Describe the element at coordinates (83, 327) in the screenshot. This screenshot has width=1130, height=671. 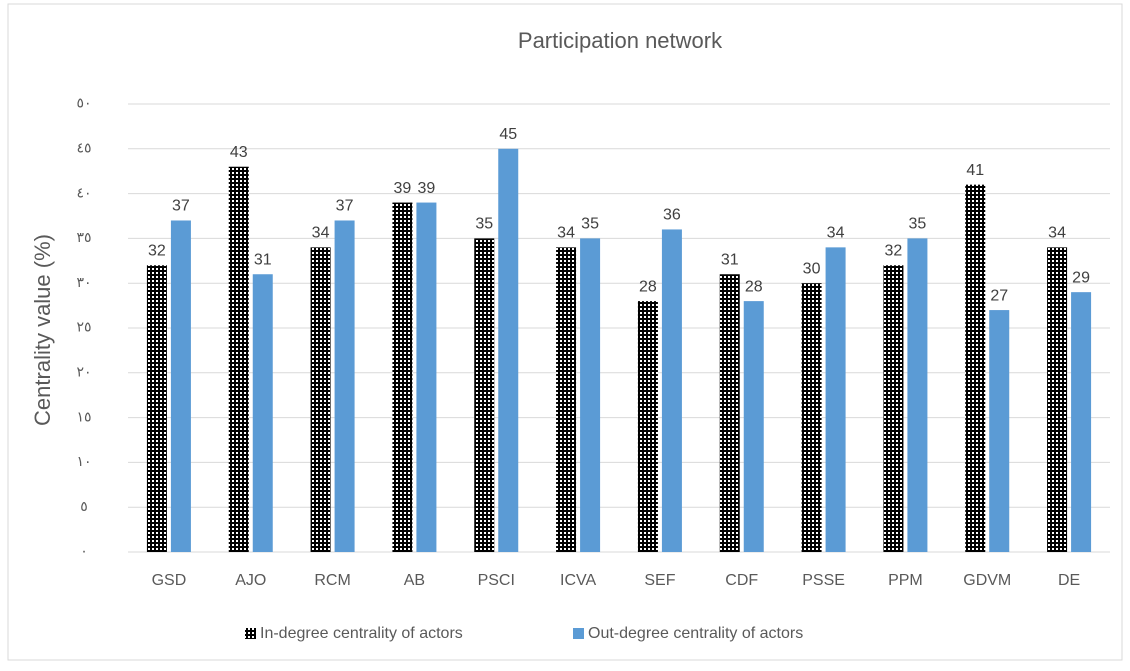
I see `y-tick-label: ٢٥` at that location.